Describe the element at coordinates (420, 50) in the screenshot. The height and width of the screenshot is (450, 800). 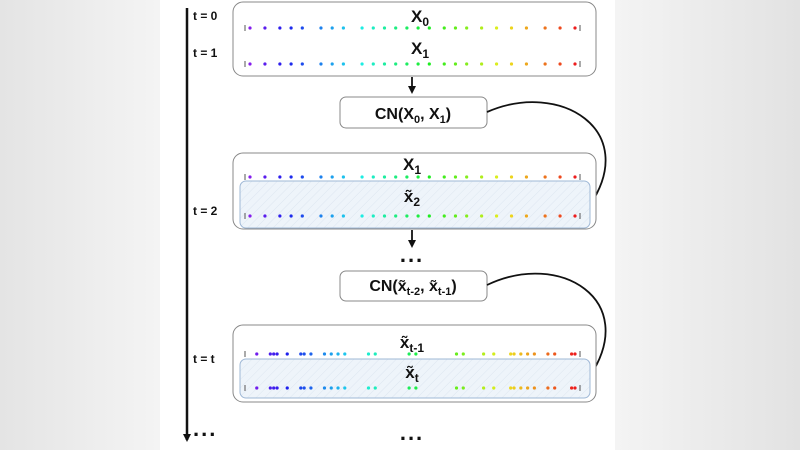
I see `label-x1: X1` at that location.